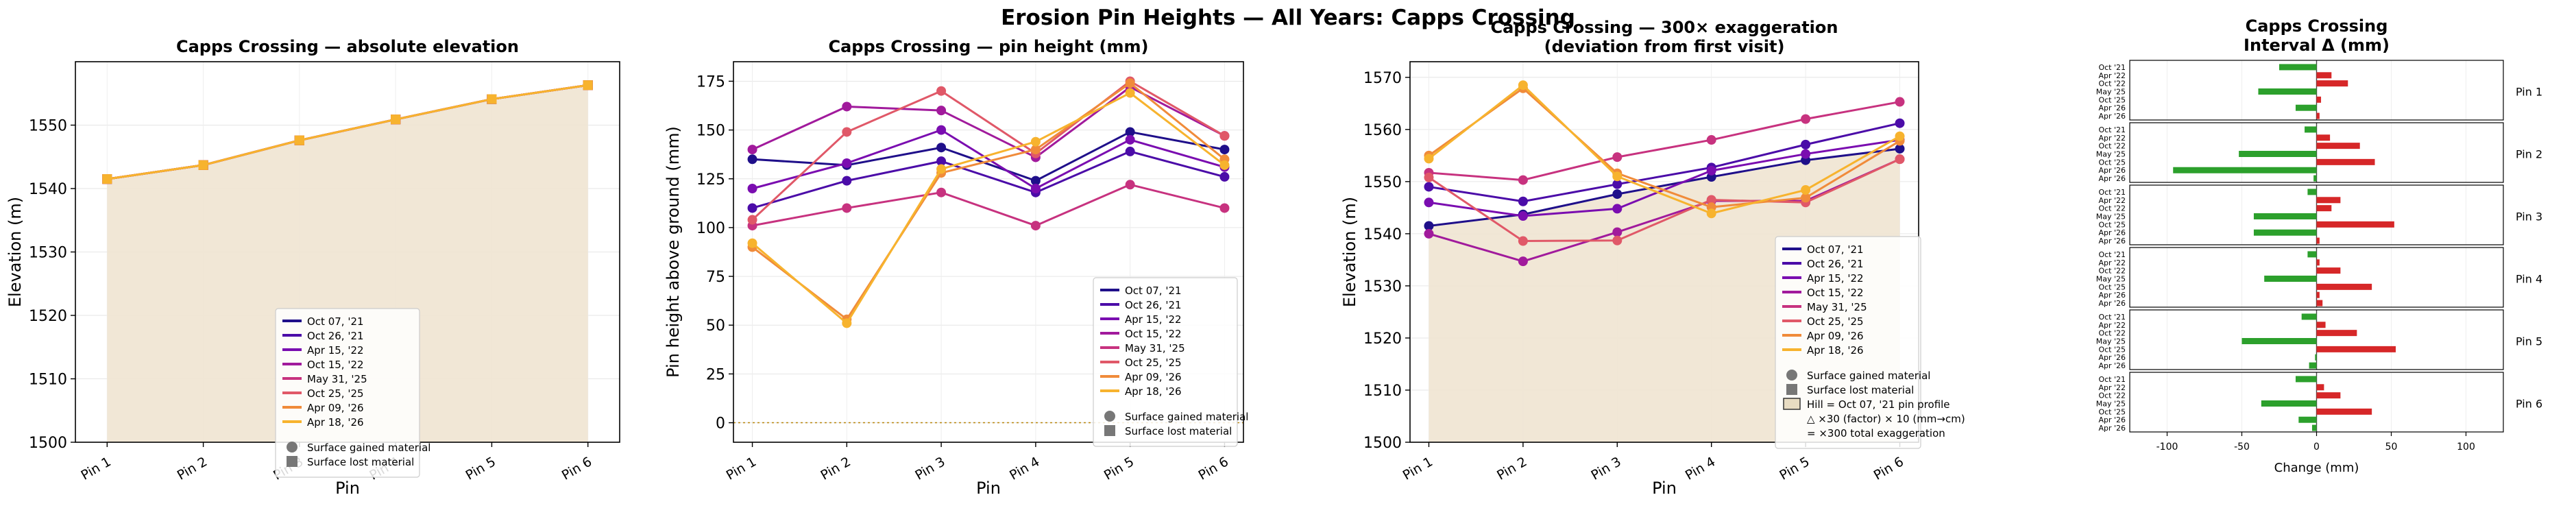  Describe the element at coordinates (988, 252) in the screenshot. I see `axes-frame` at that location.